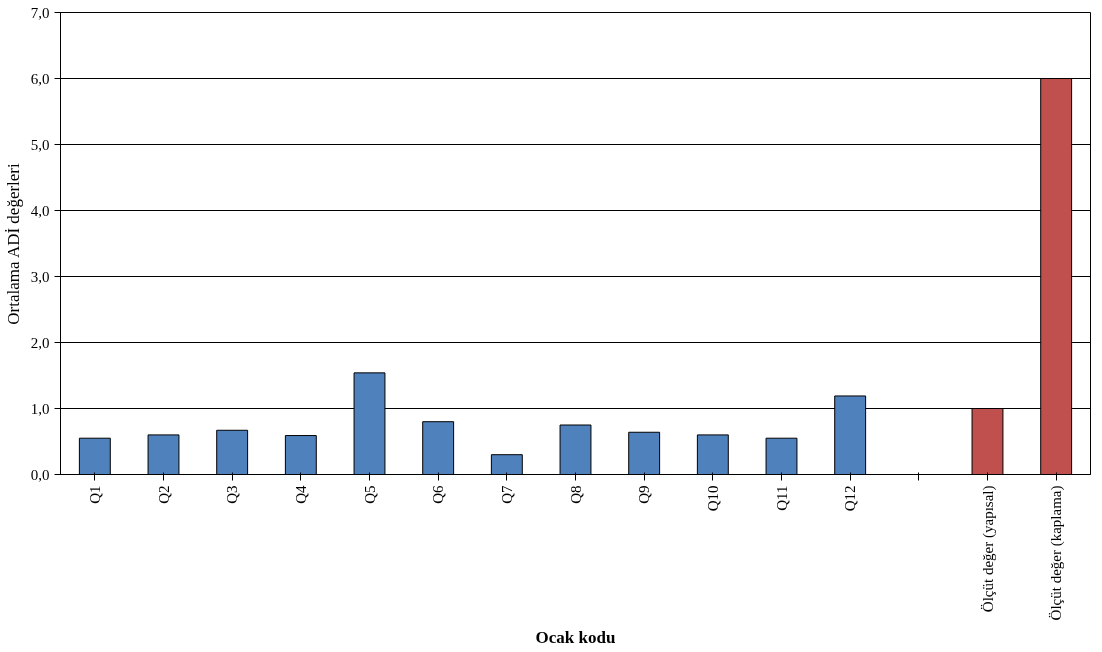 The height and width of the screenshot is (652, 1102). Describe the element at coordinates (40, 144) in the screenshot. I see `y-tick-label: 5,0` at that location.